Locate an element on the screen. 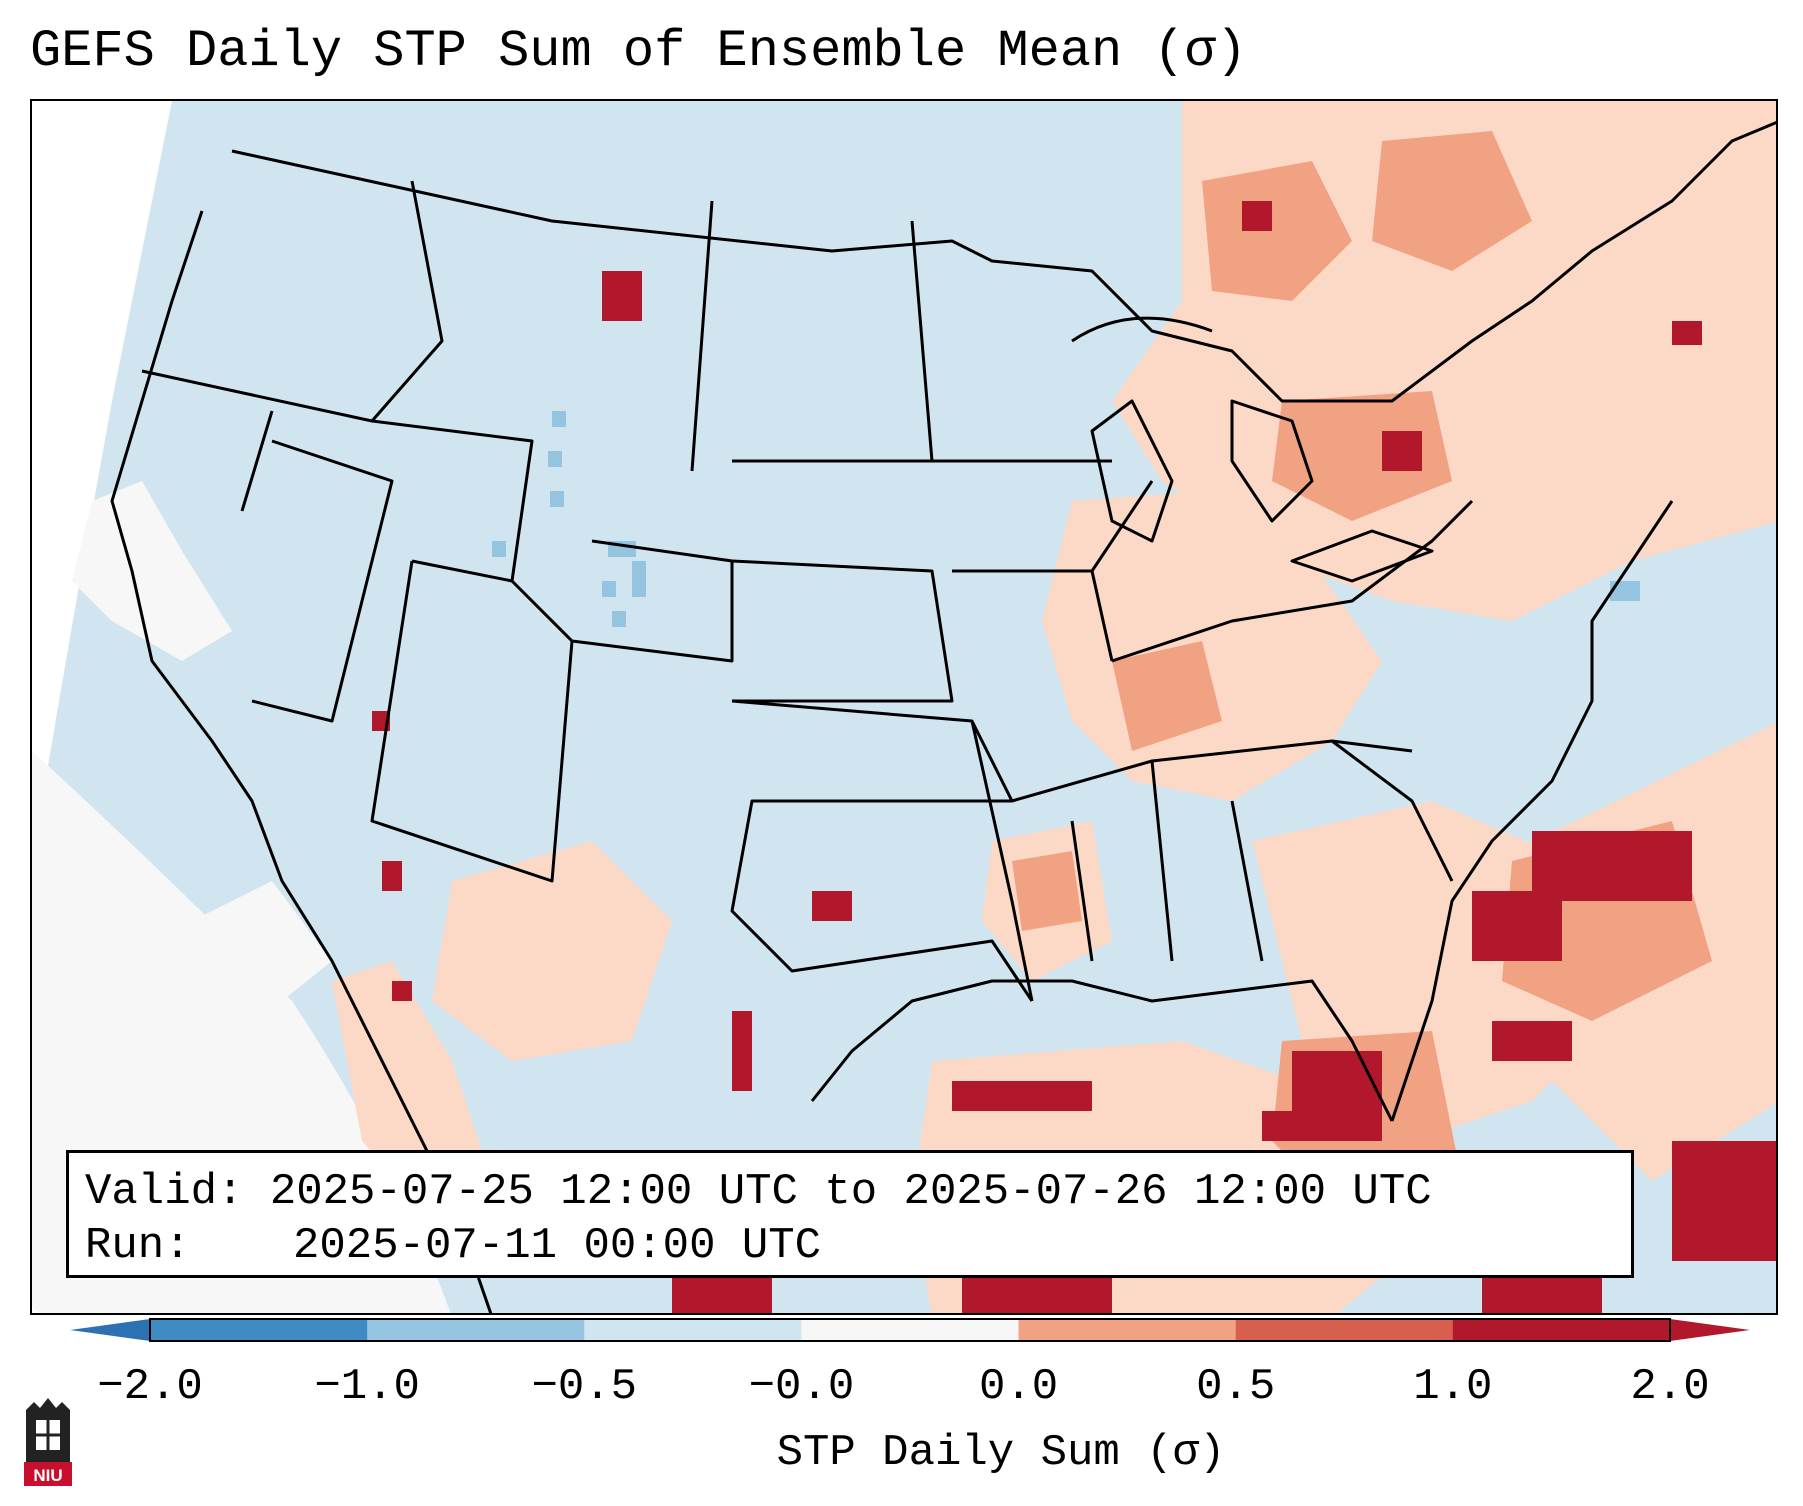  colorbar-segments is located at coordinates (910, 1330).